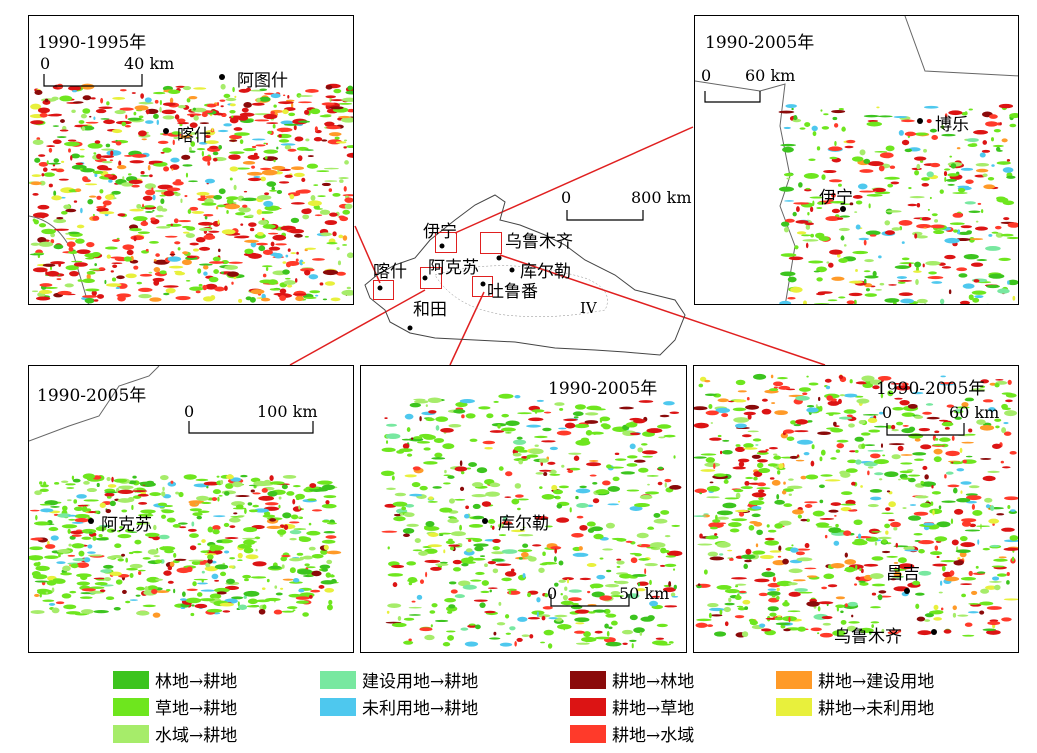 This screenshot has width=1037, height=753. Describe the element at coordinates (399, 706) in the screenshot. I see `legend-item: 未利用地→耕地` at that location.